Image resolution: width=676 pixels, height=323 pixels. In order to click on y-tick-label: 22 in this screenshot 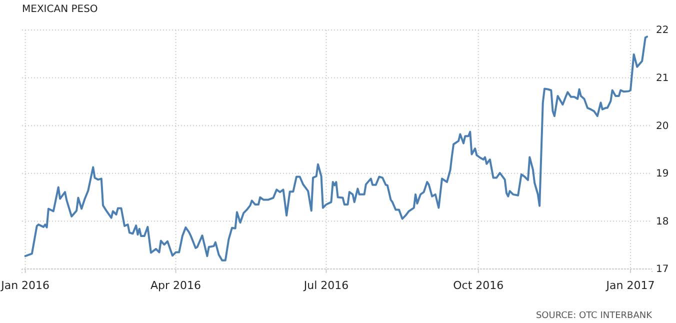, I will do `click(662, 30)`.